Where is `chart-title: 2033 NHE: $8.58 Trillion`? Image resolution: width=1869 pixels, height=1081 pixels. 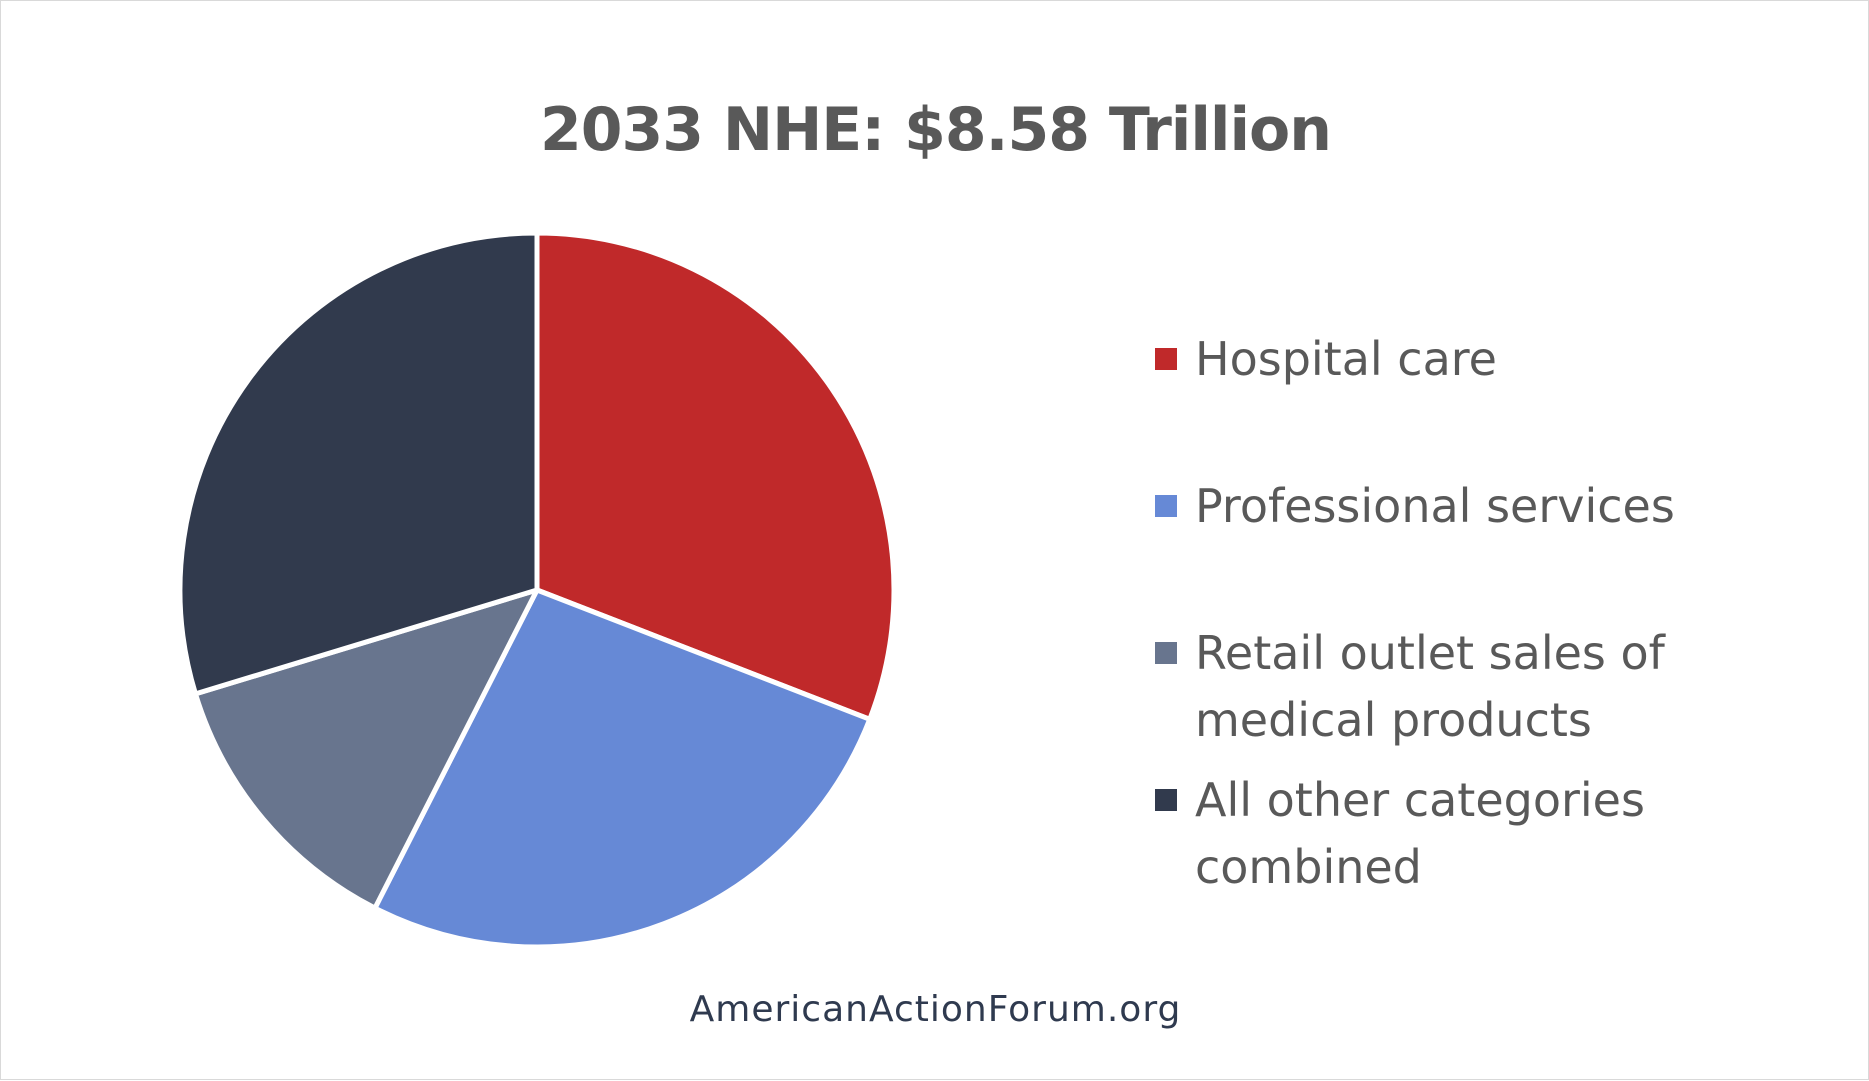
chart-title: 2033 NHE: $8.58 Trillion is located at coordinates (936, 130).